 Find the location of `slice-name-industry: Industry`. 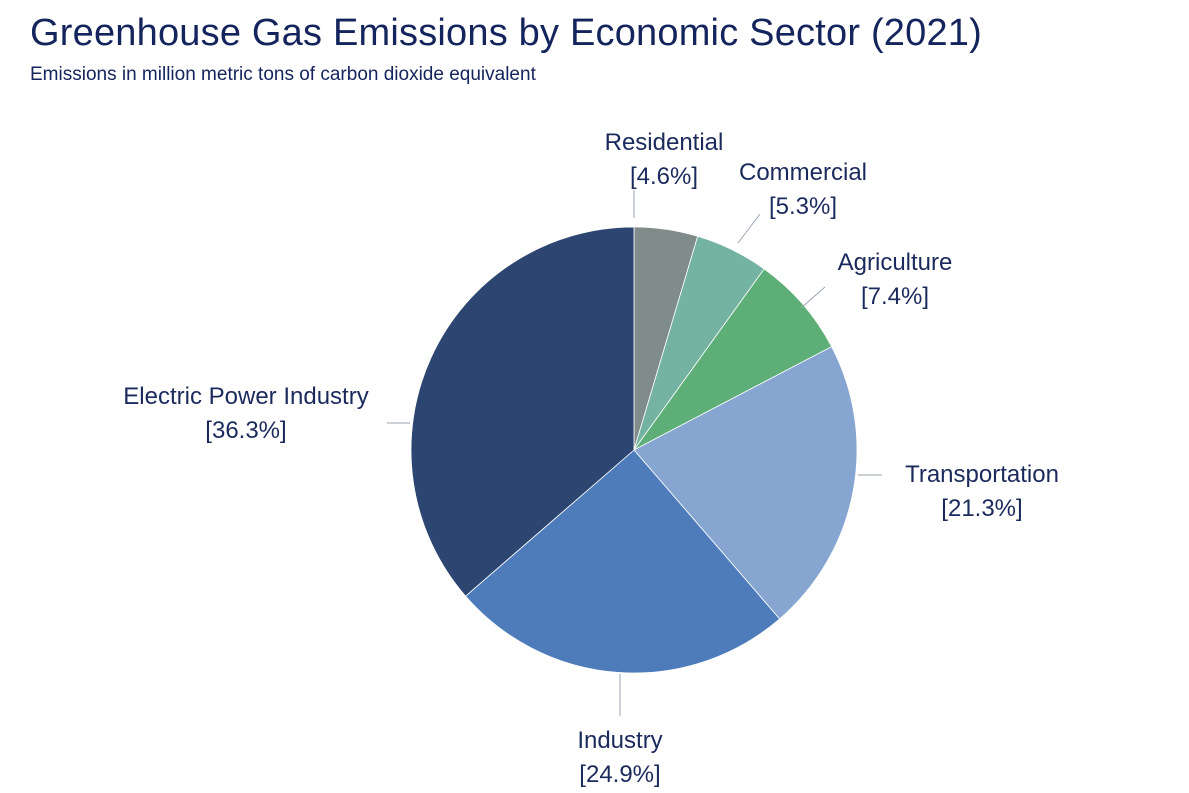

slice-name-industry: Industry is located at coordinates (619, 740).